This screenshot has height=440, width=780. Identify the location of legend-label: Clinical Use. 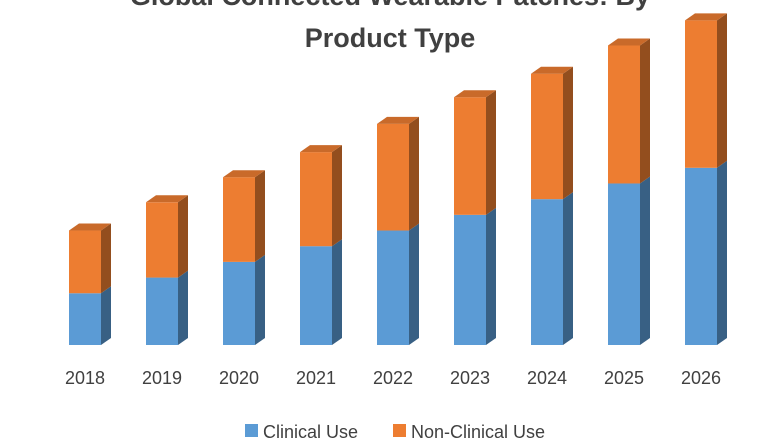
(310, 431).